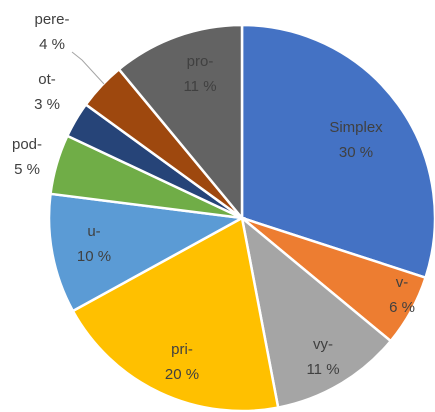 This screenshot has height=412, width=435. I want to click on category-label: Simplex, so click(356, 127).